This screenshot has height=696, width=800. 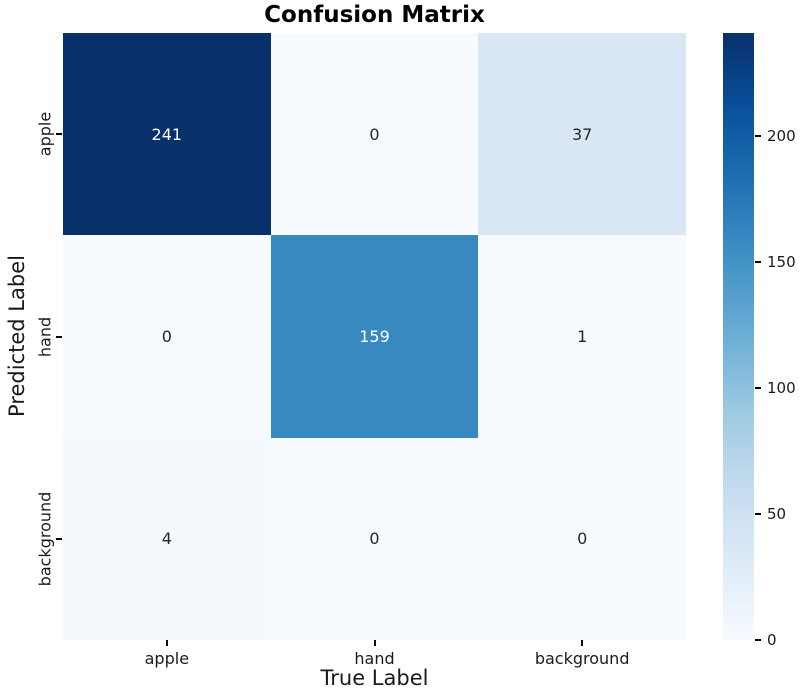 I want to click on chart-title: Confusion Matrix, so click(x=374, y=15).